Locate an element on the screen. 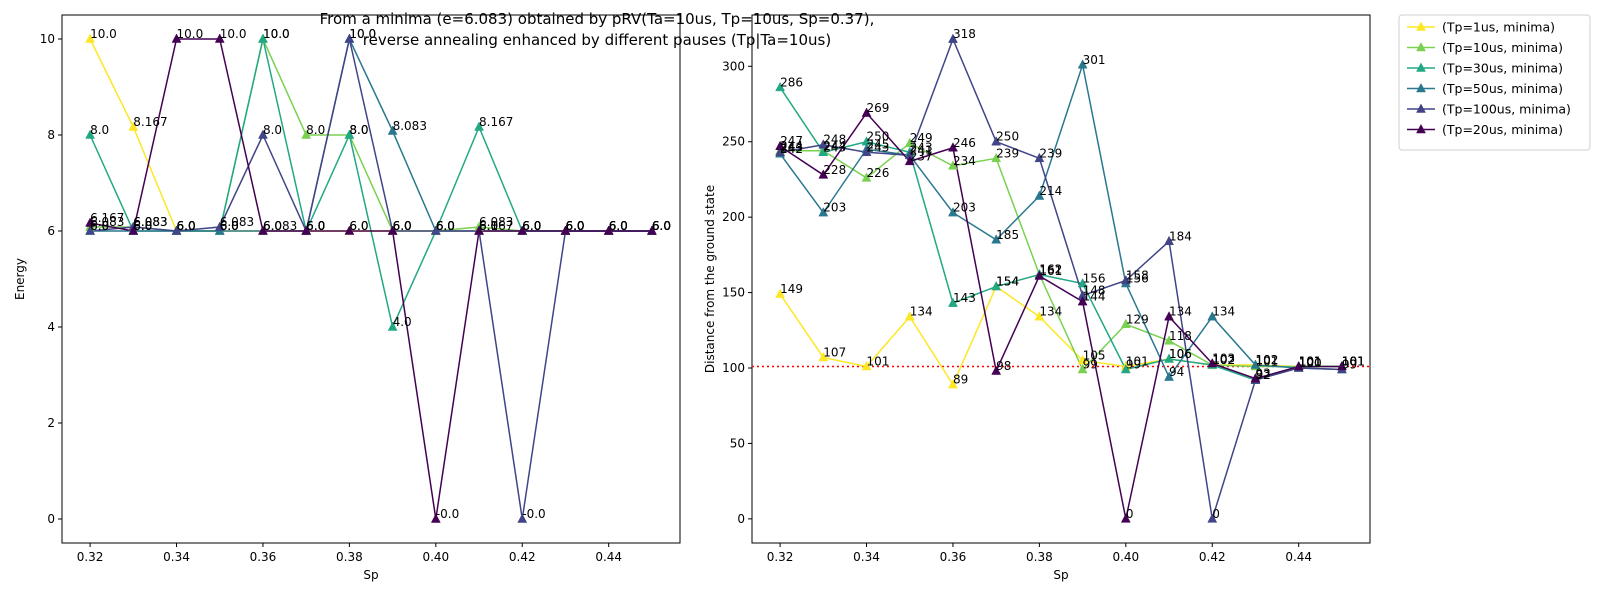  data-label-tp-50us-minima: 242 is located at coordinates (791, 149).